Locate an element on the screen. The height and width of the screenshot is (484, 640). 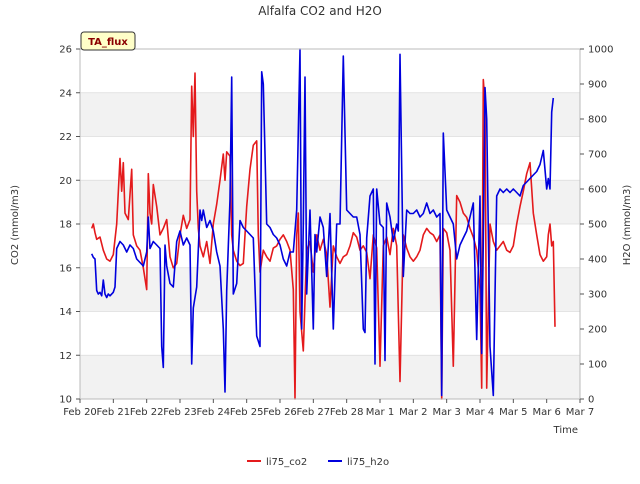
x-tick-label: Feb 20 is located at coordinates (80, 412).